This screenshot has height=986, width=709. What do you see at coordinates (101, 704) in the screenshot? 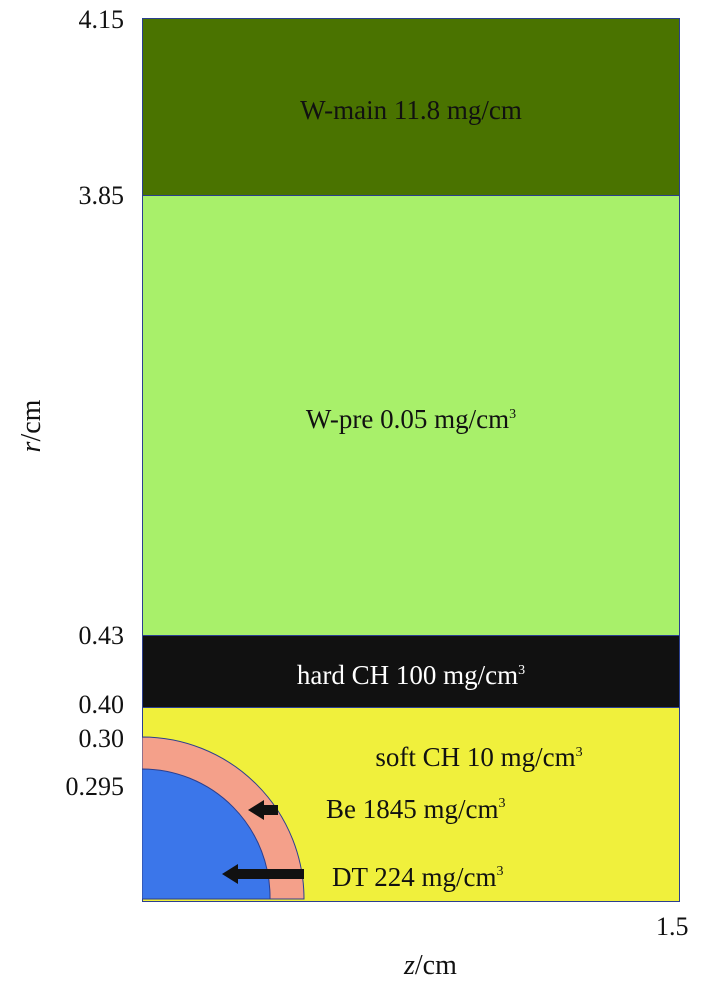
I see `y-tick-0-40: 0.40` at bounding box center [101, 704].